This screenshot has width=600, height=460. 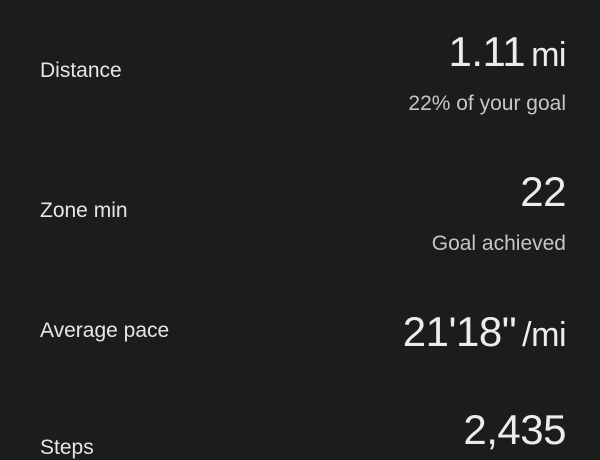 I want to click on value-unit: /mi, so click(x=544, y=335).